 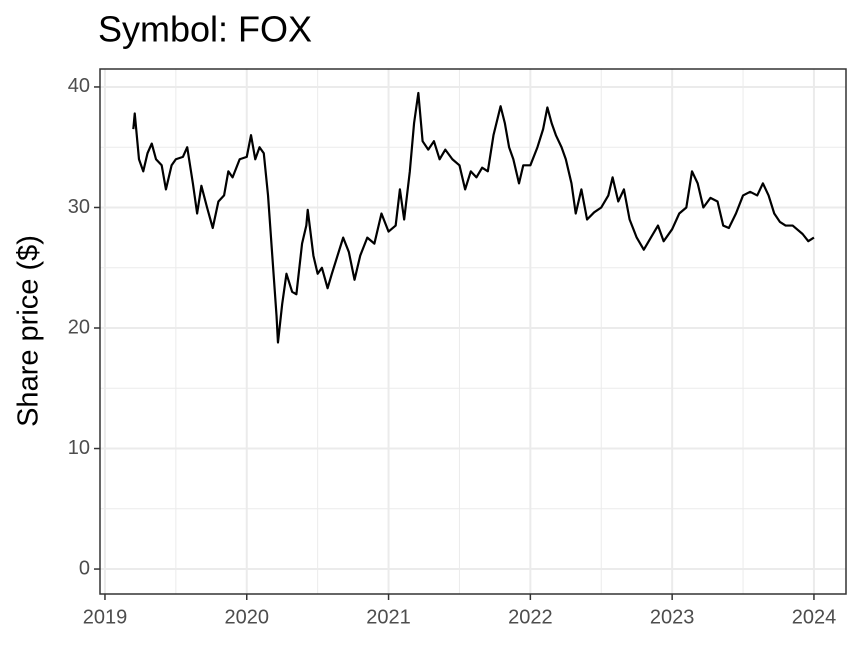 I want to click on x-tick-label: 2023, so click(x=672, y=617).